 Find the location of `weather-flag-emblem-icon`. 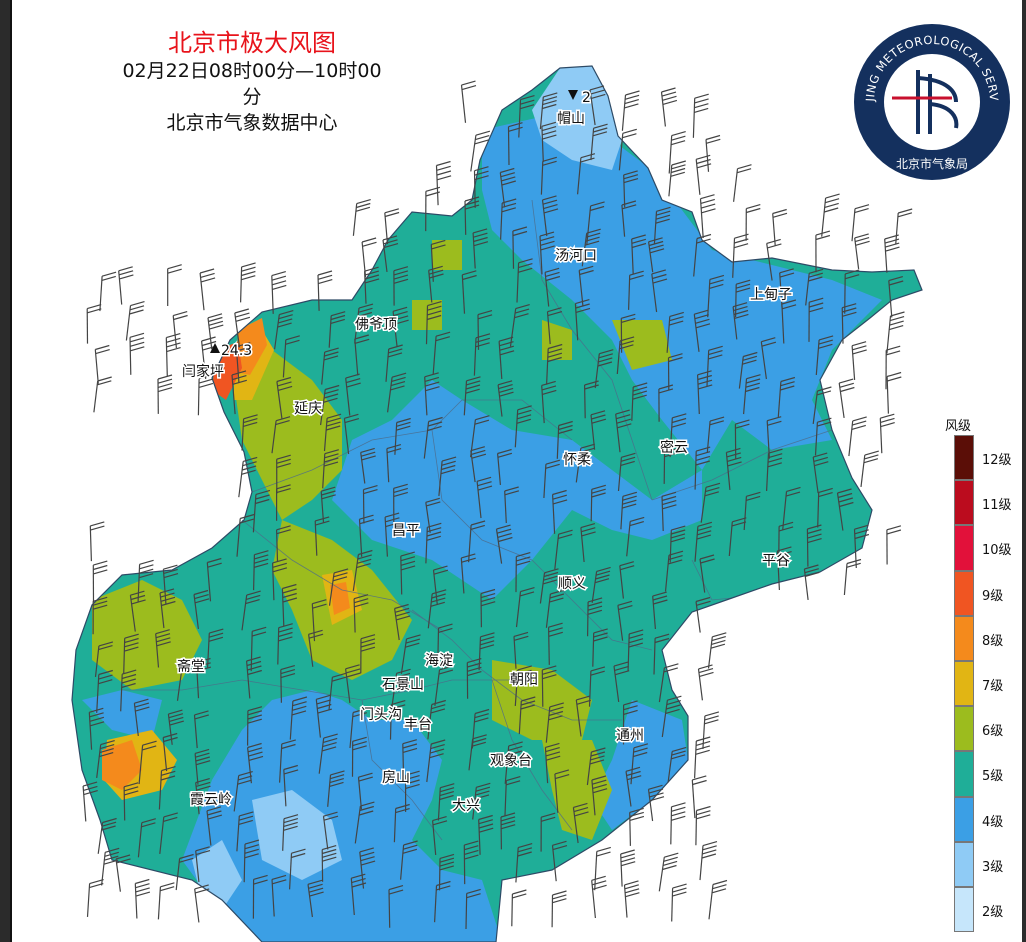

weather-flag-emblem-icon is located at coordinates (925, 102).